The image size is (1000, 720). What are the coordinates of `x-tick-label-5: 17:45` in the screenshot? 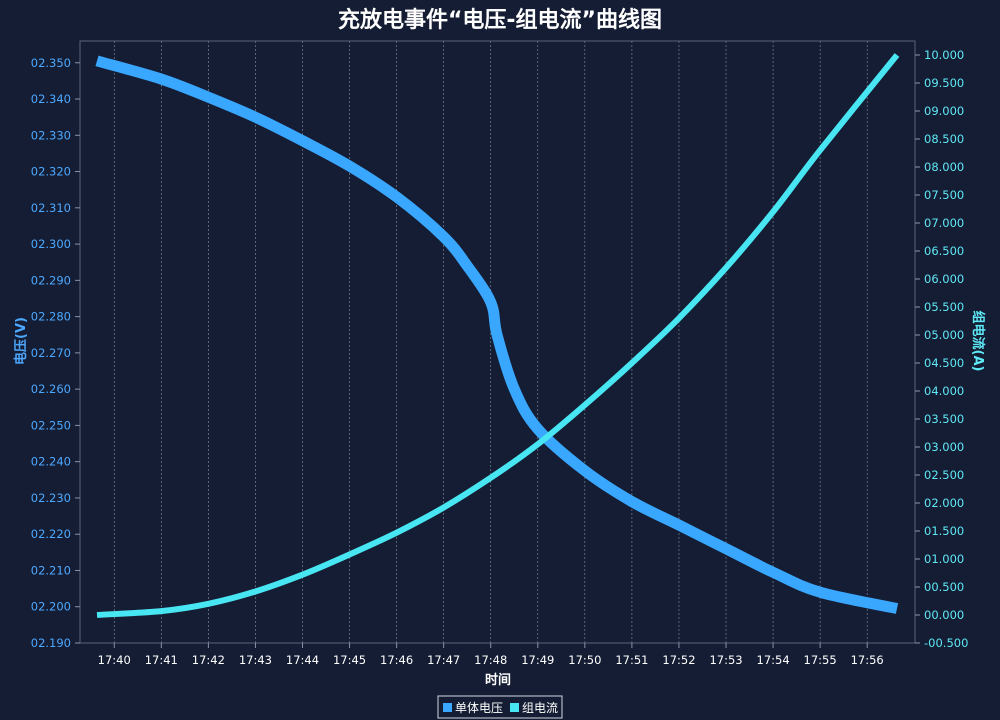 It's located at (349, 660).